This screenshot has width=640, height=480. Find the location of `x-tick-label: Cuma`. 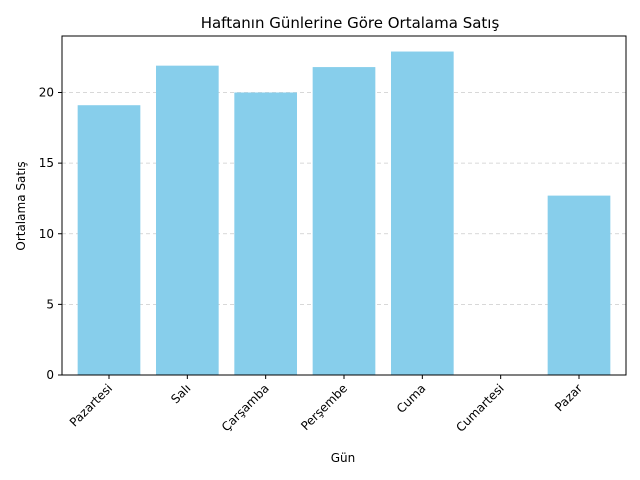

x-tick-label: Cuma is located at coordinates (411, 398).